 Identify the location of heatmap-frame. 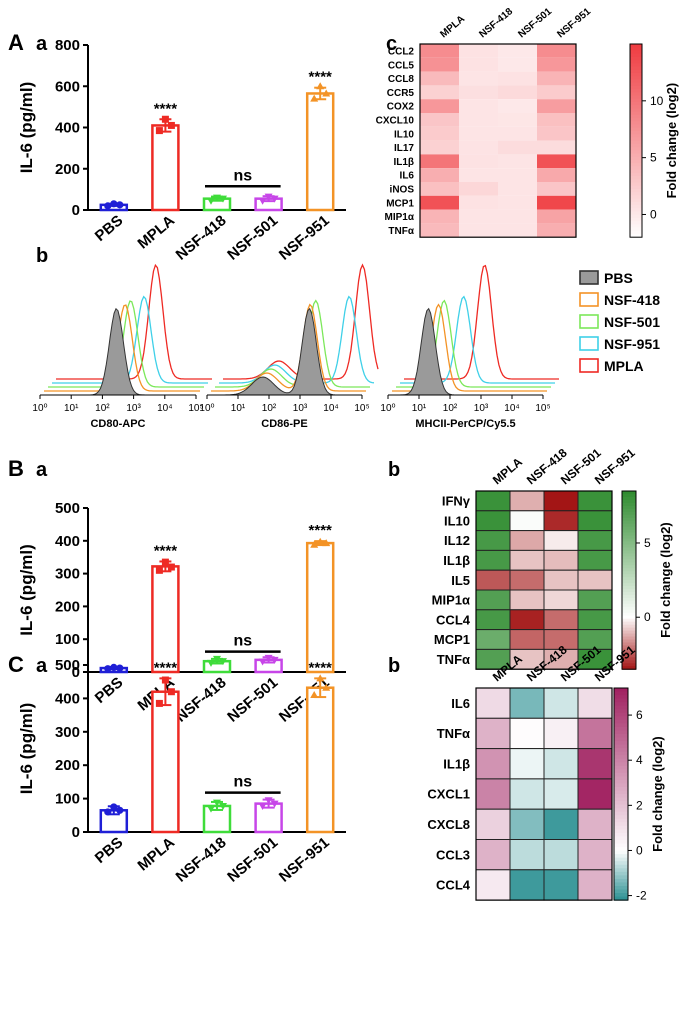
(544, 794).